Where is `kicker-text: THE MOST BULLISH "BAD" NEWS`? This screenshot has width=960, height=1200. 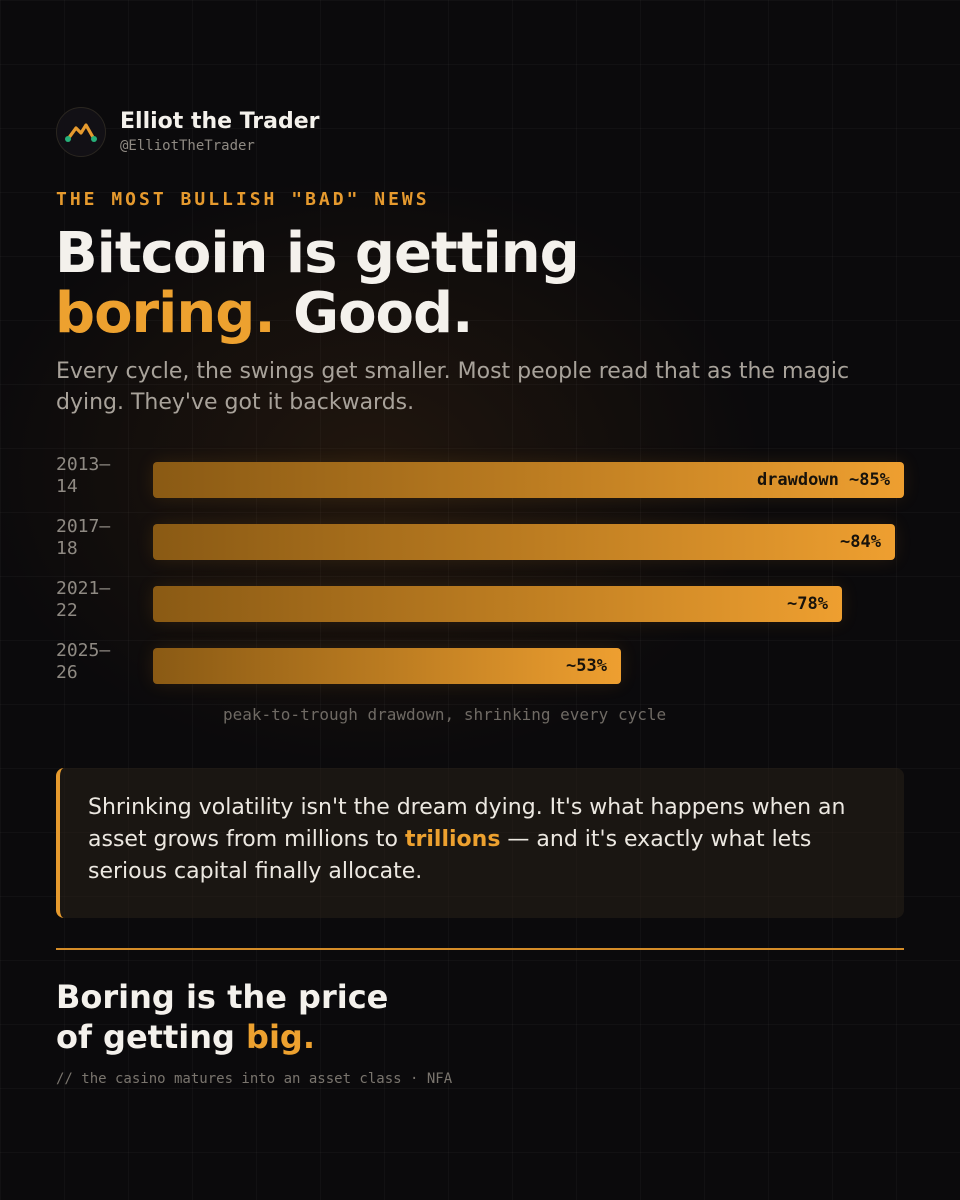 kicker-text: THE MOST BULLISH "BAD" NEWS is located at coordinates (243, 199).